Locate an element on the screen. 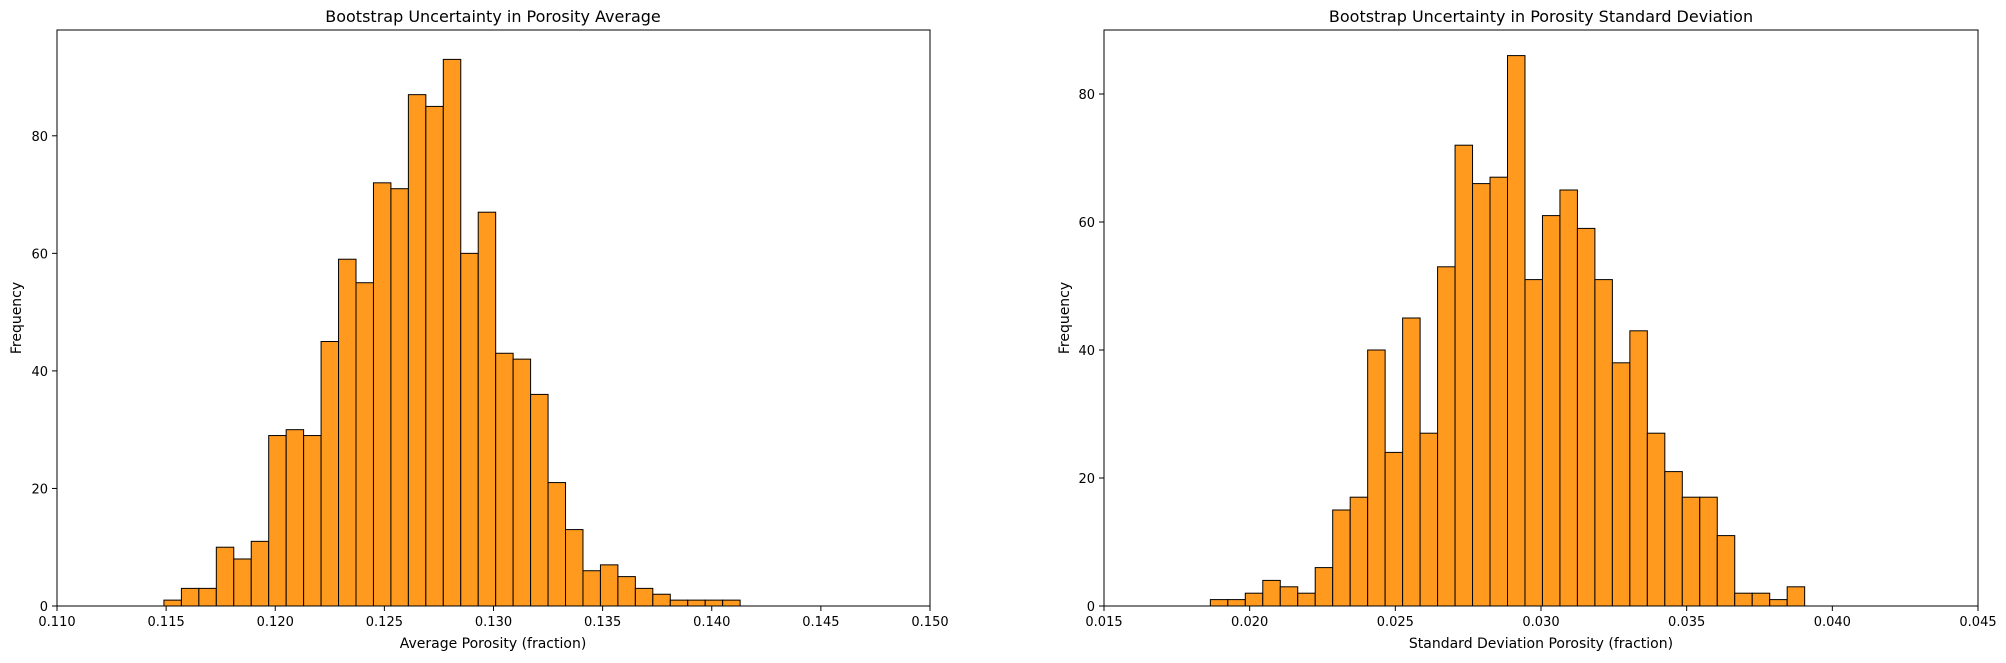 This screenshot has height=663, width=2006. x-tick-label: 0.030 is located at coordinates (1540, 622).